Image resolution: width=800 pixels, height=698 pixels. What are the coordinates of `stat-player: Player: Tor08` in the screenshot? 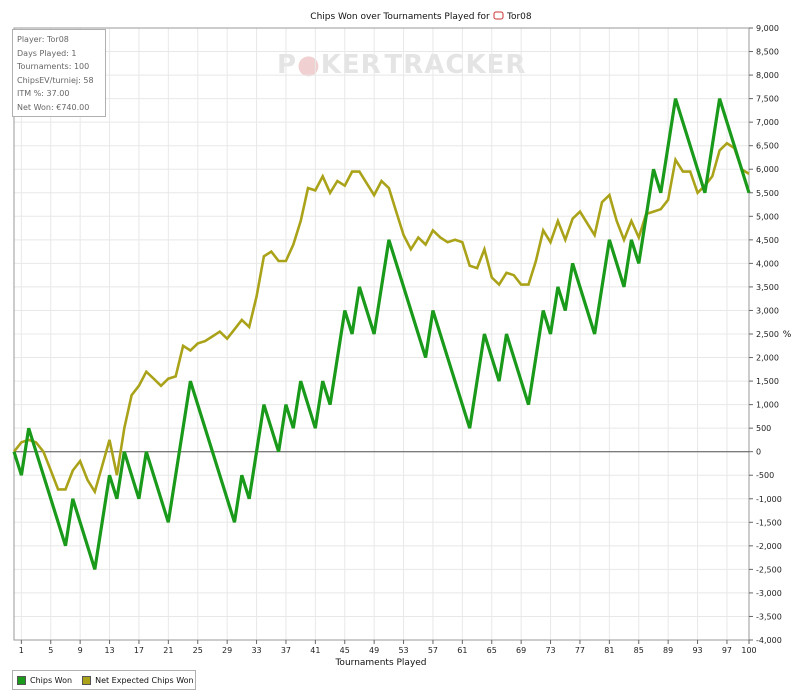 It's located at (43, 39).